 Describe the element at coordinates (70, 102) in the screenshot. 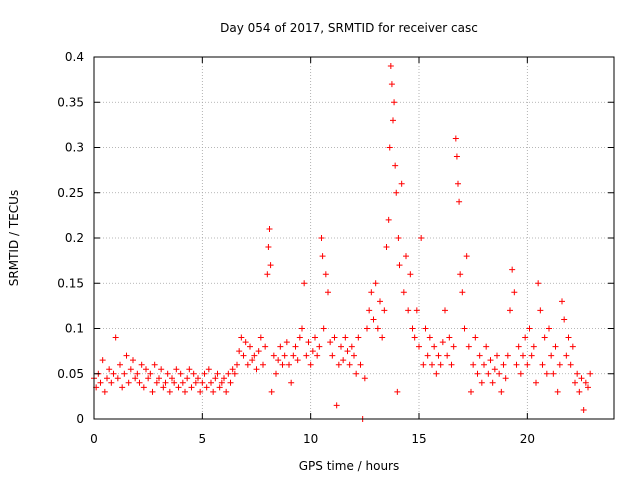

I see `y-tick-label: 0.35` at that location.